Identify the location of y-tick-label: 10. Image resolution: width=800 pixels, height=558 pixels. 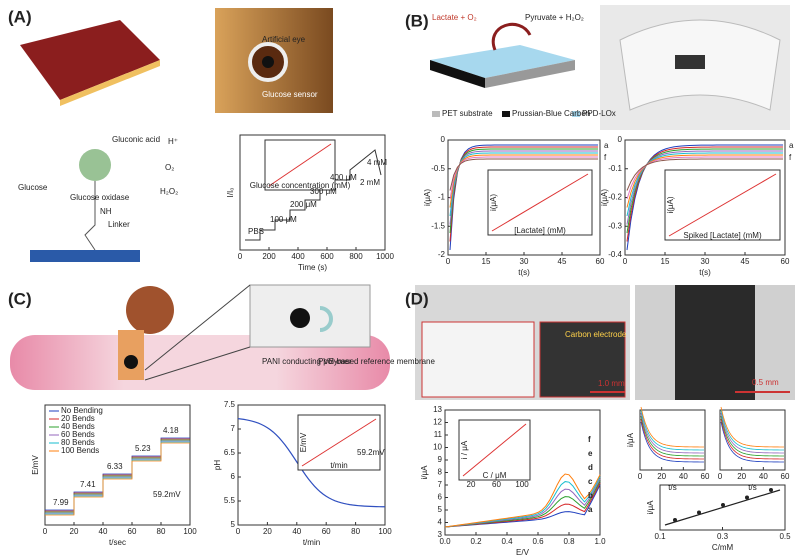
(437, 447).